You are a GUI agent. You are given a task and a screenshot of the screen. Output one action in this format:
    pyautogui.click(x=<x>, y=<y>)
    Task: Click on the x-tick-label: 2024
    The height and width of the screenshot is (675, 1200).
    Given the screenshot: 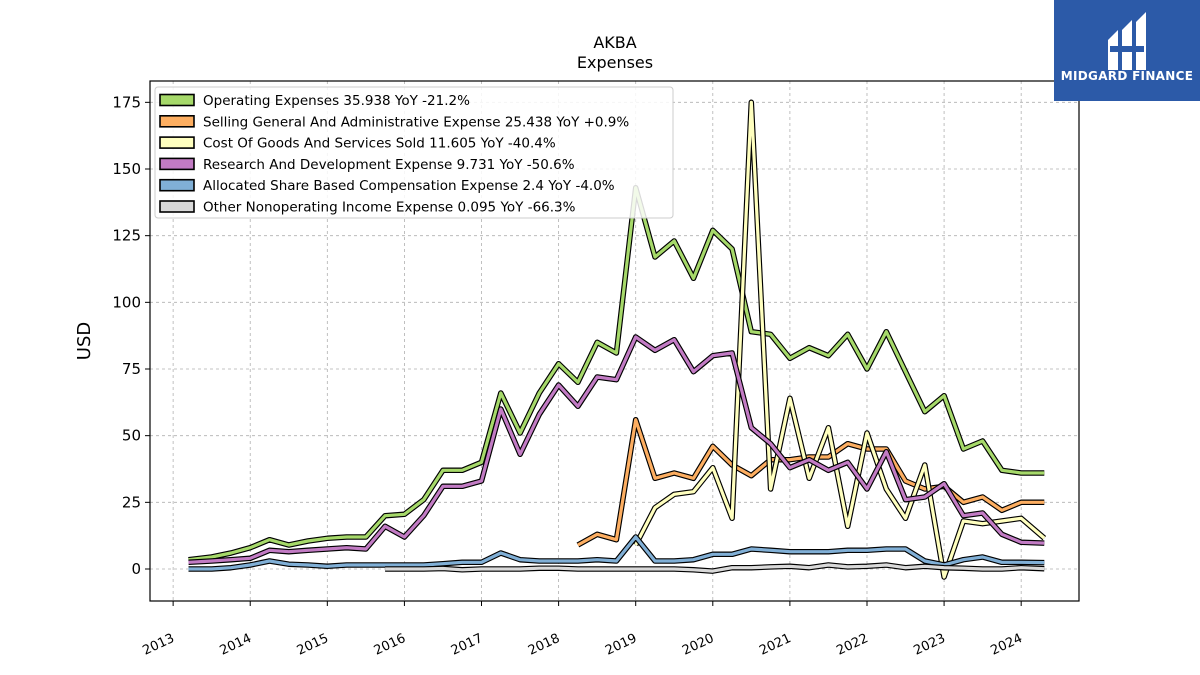 What is the action you would take?
    pyautogui.click(x=1007, y=645)
    